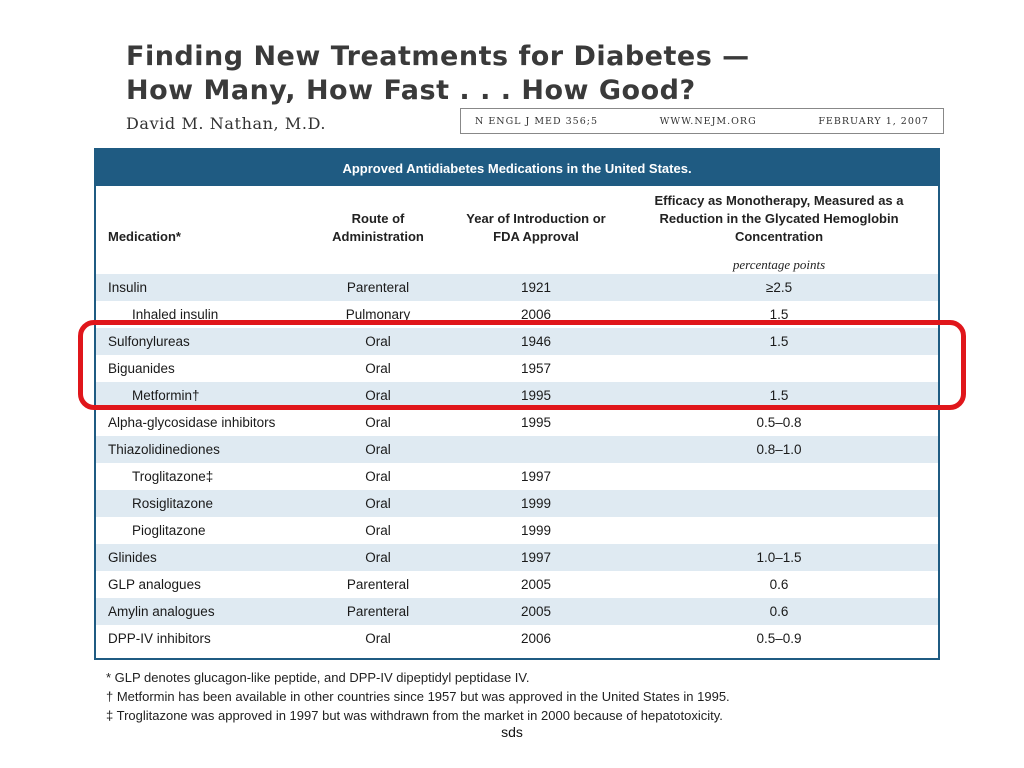 The image size is (1024, 768). I want to click on table-row: Troglitazone‡ Oral 1997, so click(517, 476).